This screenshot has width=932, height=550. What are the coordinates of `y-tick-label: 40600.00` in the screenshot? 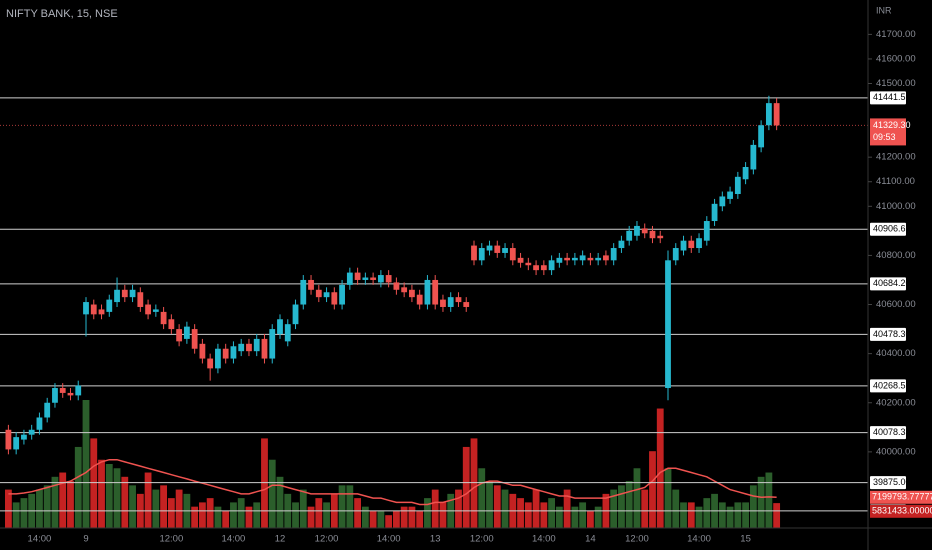 It's located at (896, 304).